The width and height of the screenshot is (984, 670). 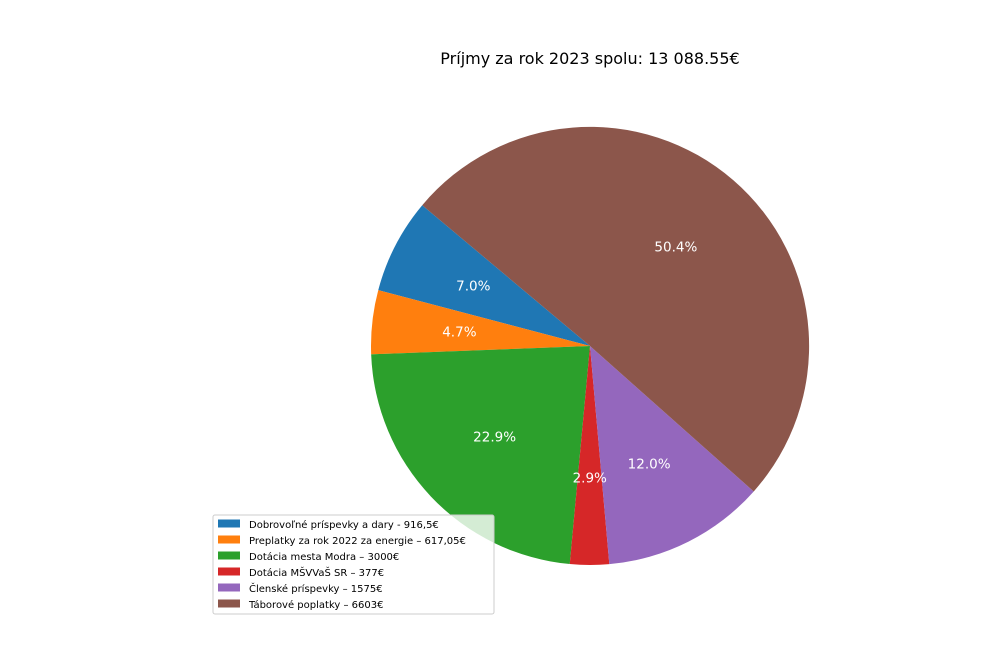 What do you see at coordinates (459, 333) in the screenshot?
I see `slice-percent-label-2: 4.7%` at bounding box center [459, 333].